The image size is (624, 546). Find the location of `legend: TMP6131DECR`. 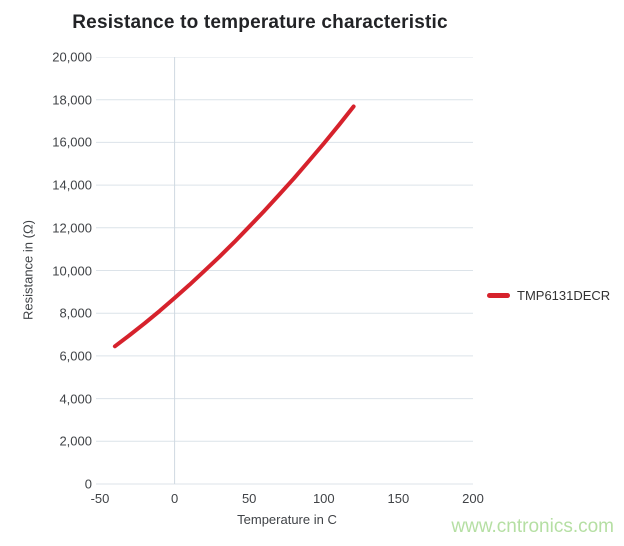

legend: TMP6131DECR is located at coordinates (548, 295).